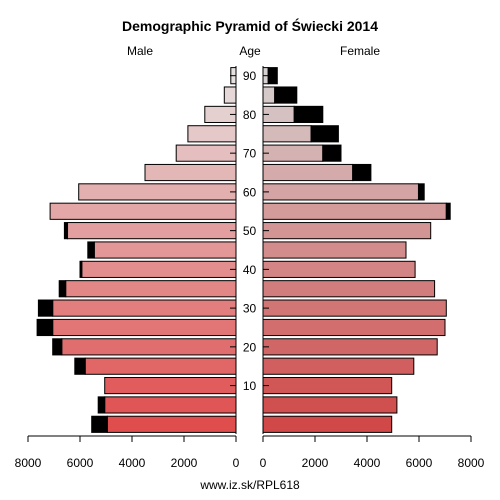  I want to click on female-tick-label: 4000, so click(367, 463).